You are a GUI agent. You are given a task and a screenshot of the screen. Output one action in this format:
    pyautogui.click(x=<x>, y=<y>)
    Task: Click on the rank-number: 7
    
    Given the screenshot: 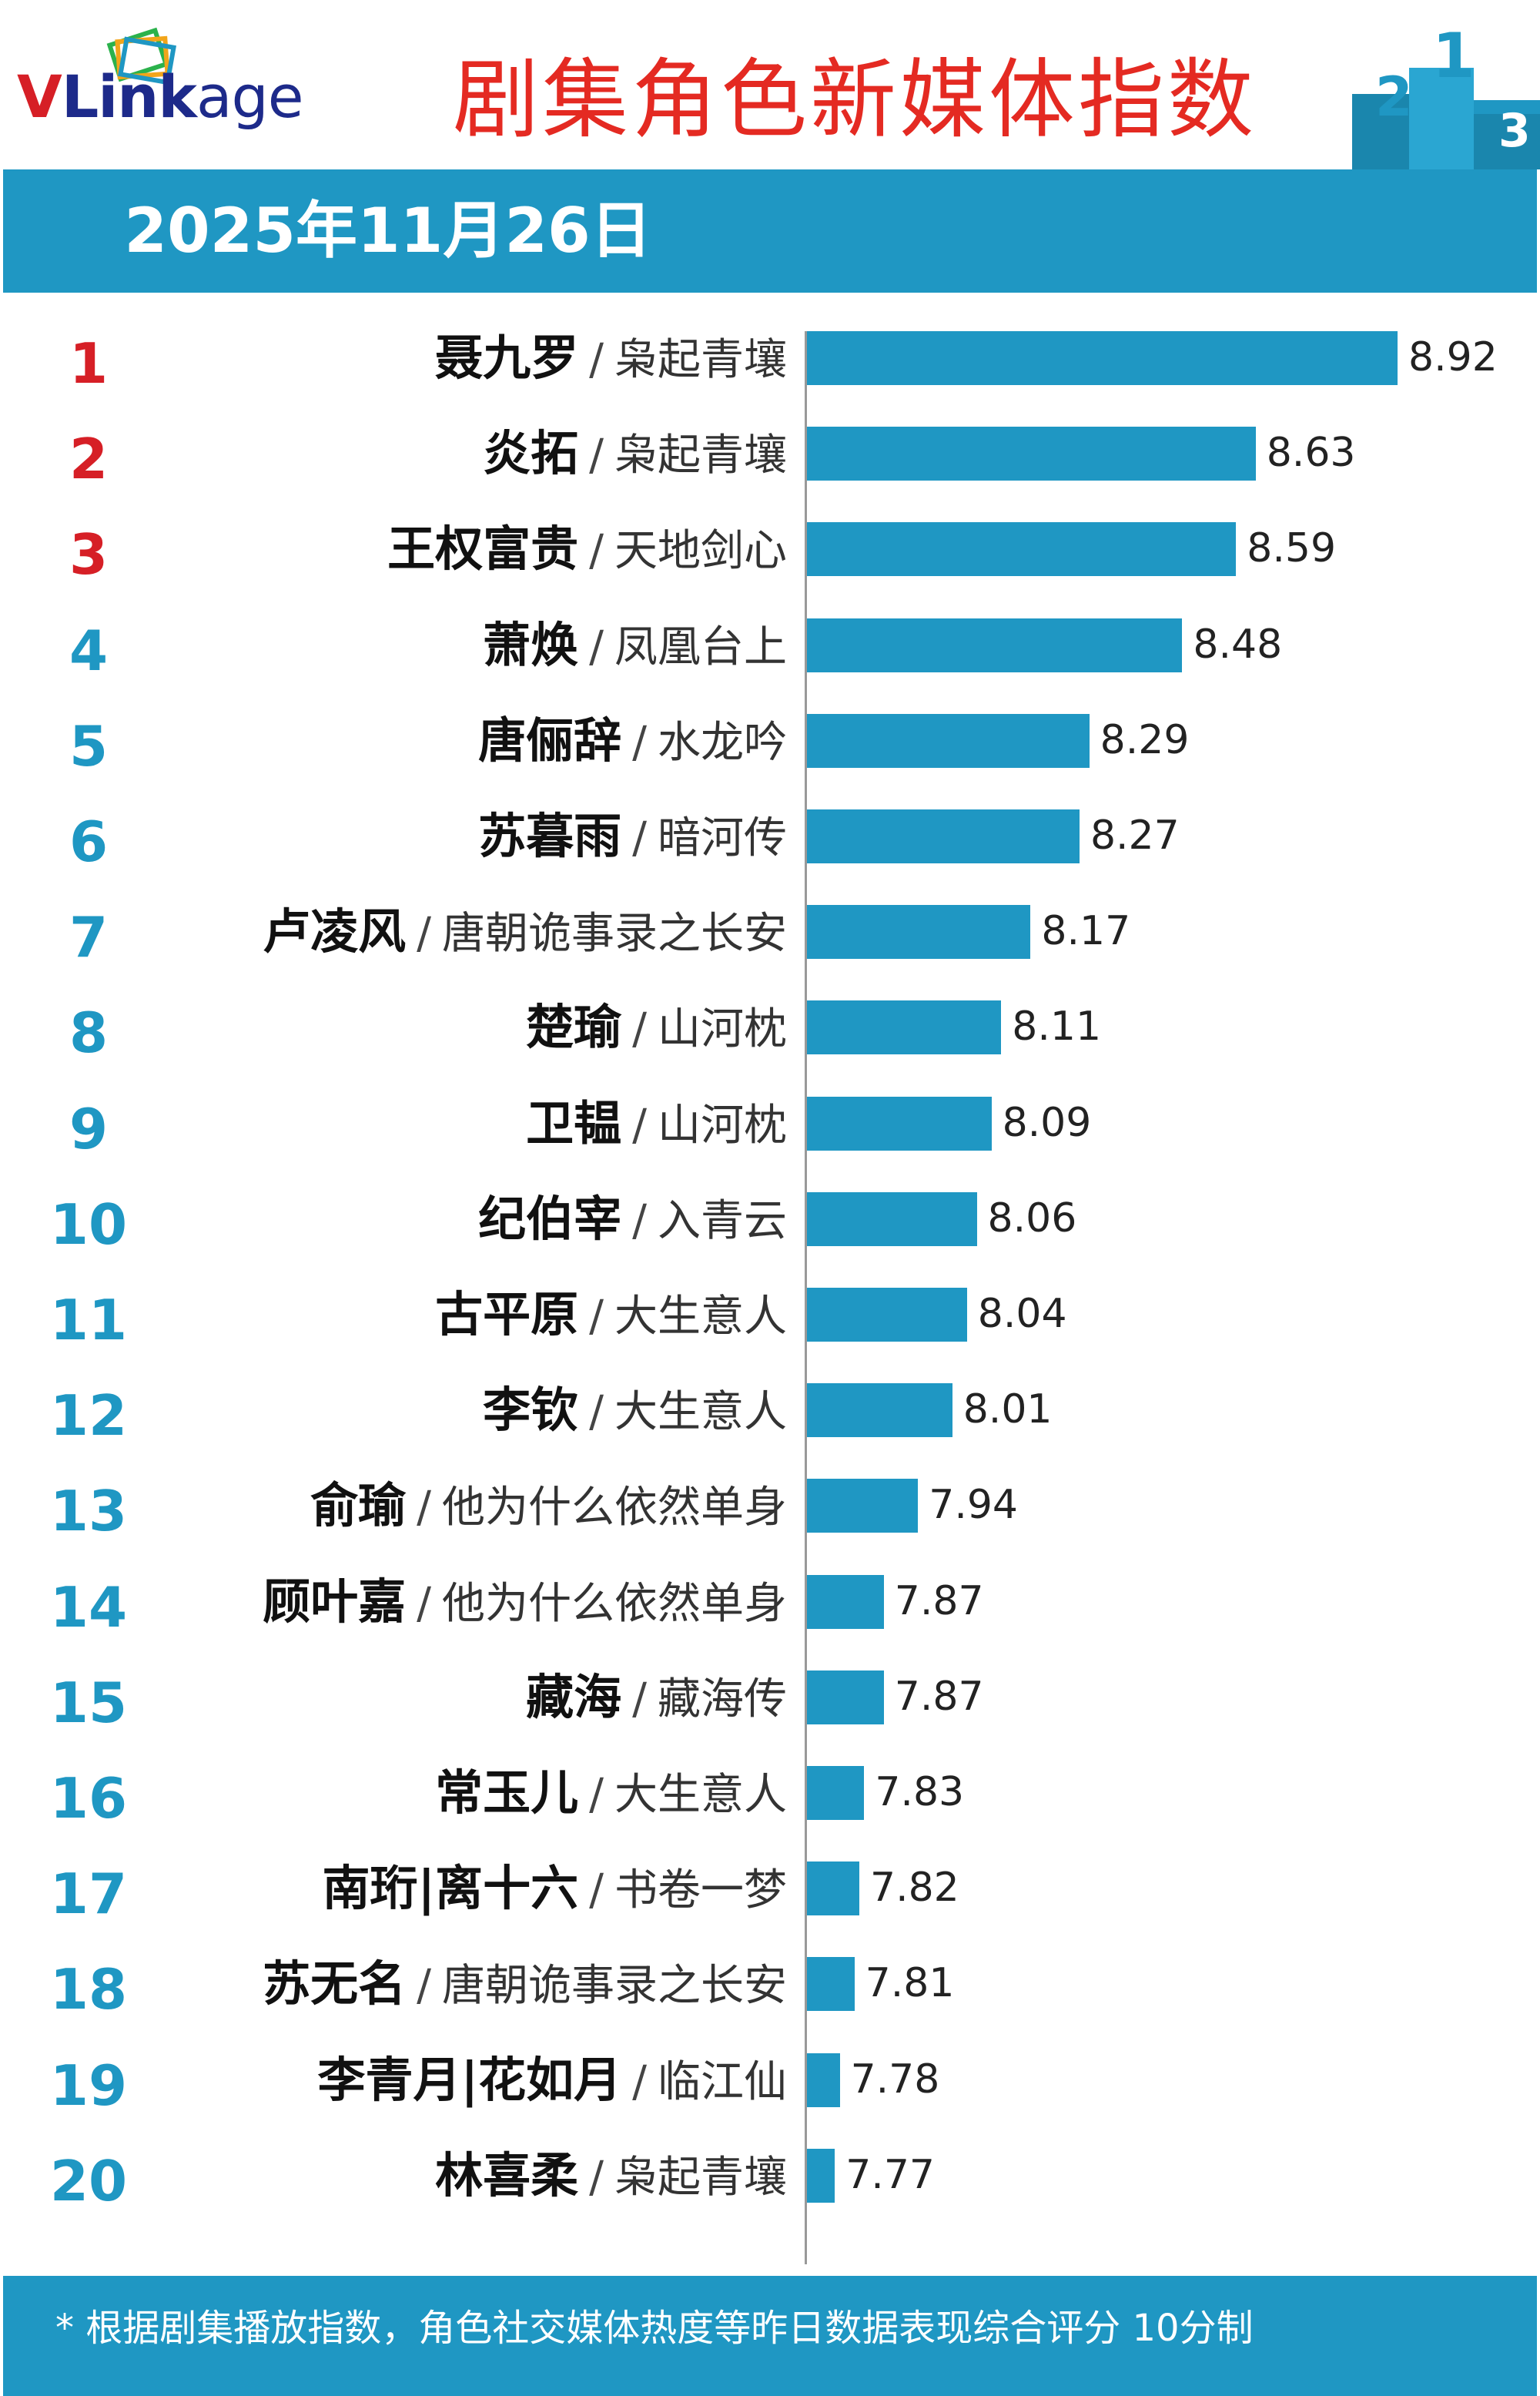 What is the action you would take?
    pyautogui.click(x=89, y=937)
    